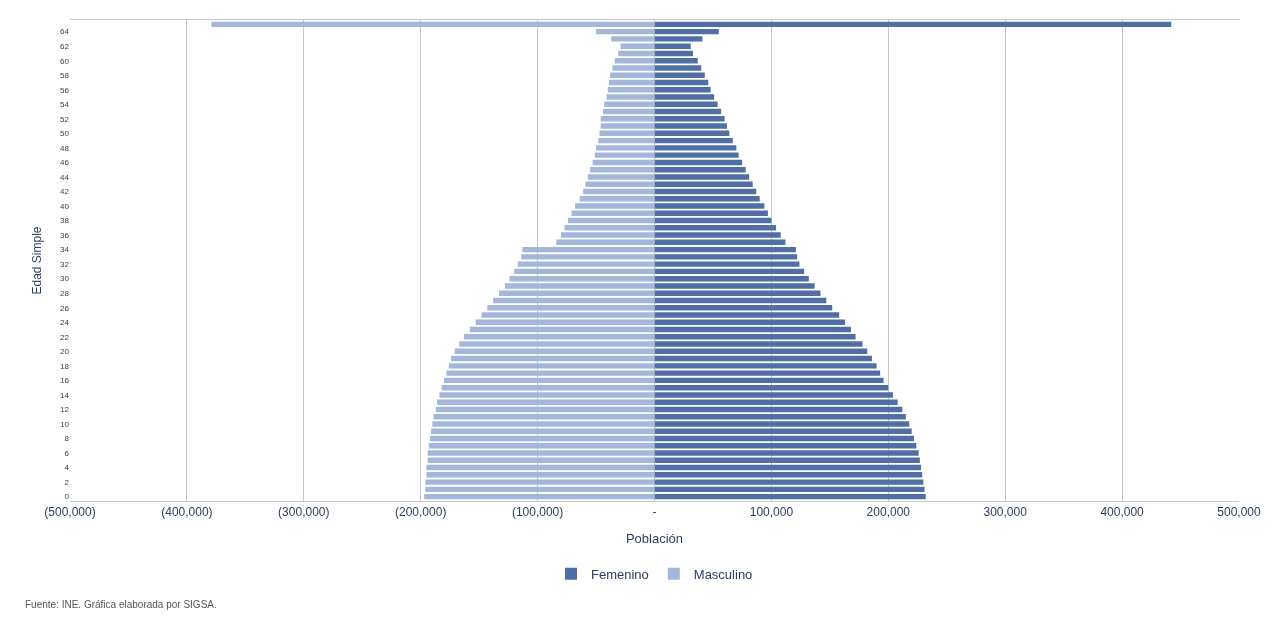 The height and width of the screenshot is (621, 1279). I want to click on x-tick-label: 400,000, so click(1122, 512).